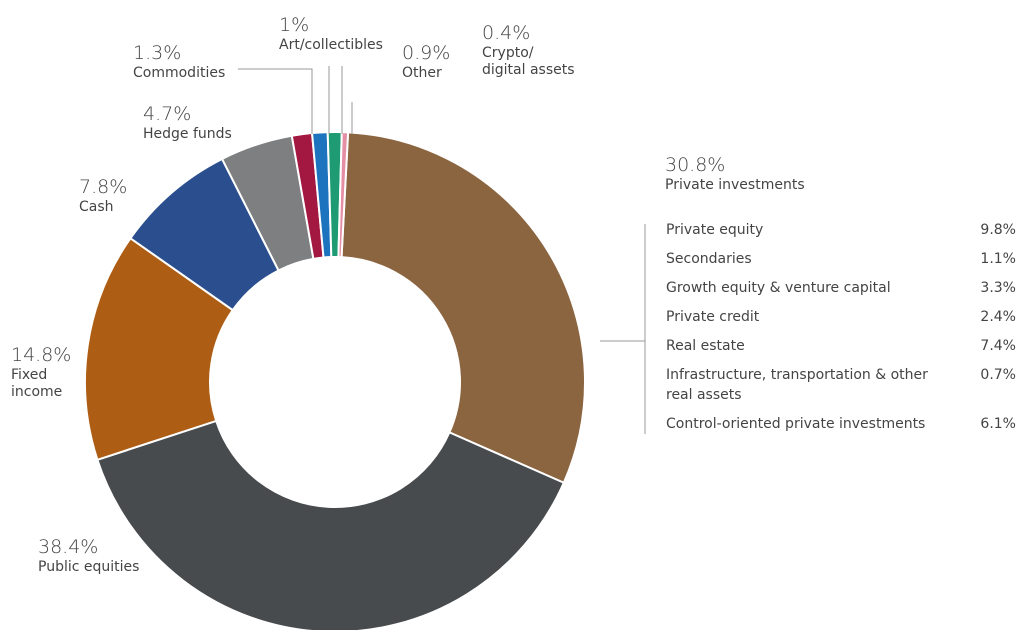 This screenshot has height=634, width=1017. Describe the element at coordinates (294, 25) in the screenshot. I see `pct-art: 1%` at that location.